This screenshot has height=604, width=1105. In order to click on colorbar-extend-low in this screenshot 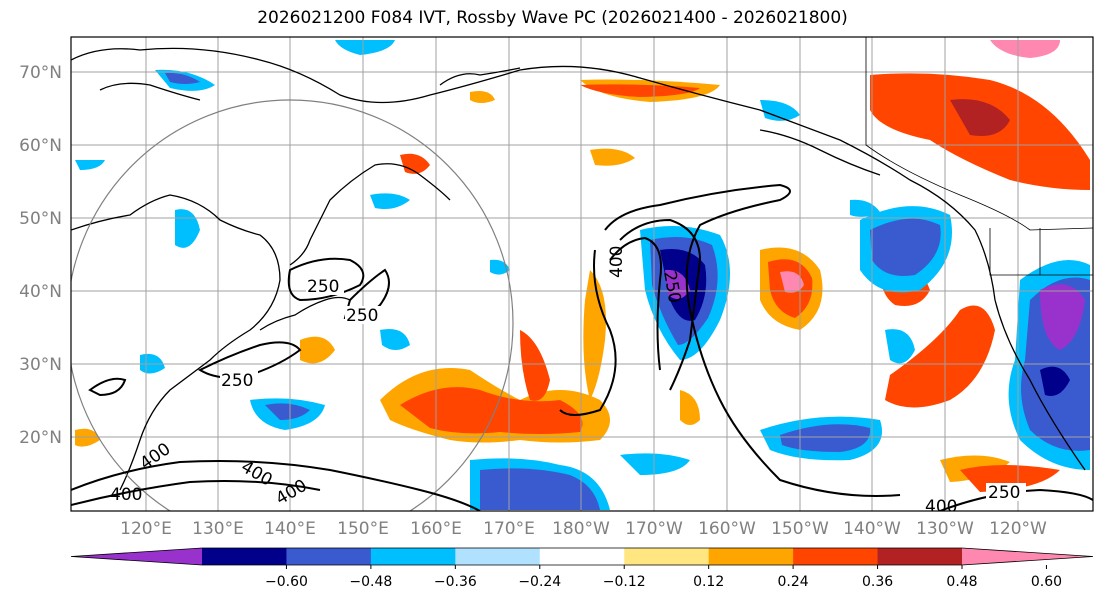, I will do `click(136, 556)`.